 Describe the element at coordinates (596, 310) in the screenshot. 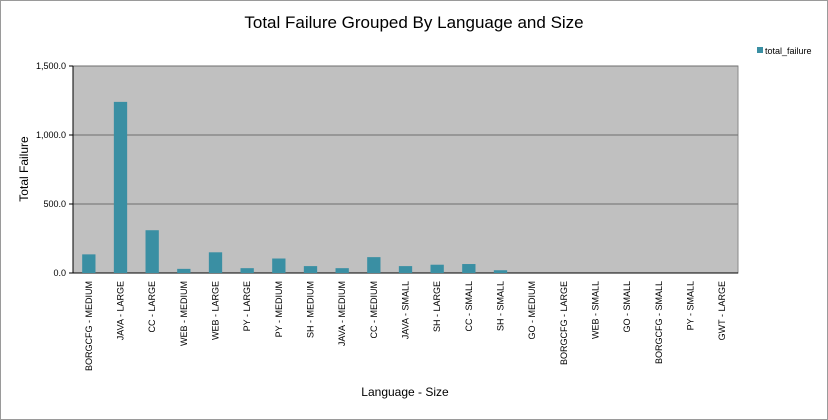

I see `x-tick-label: WEB - SMALL` at that location.